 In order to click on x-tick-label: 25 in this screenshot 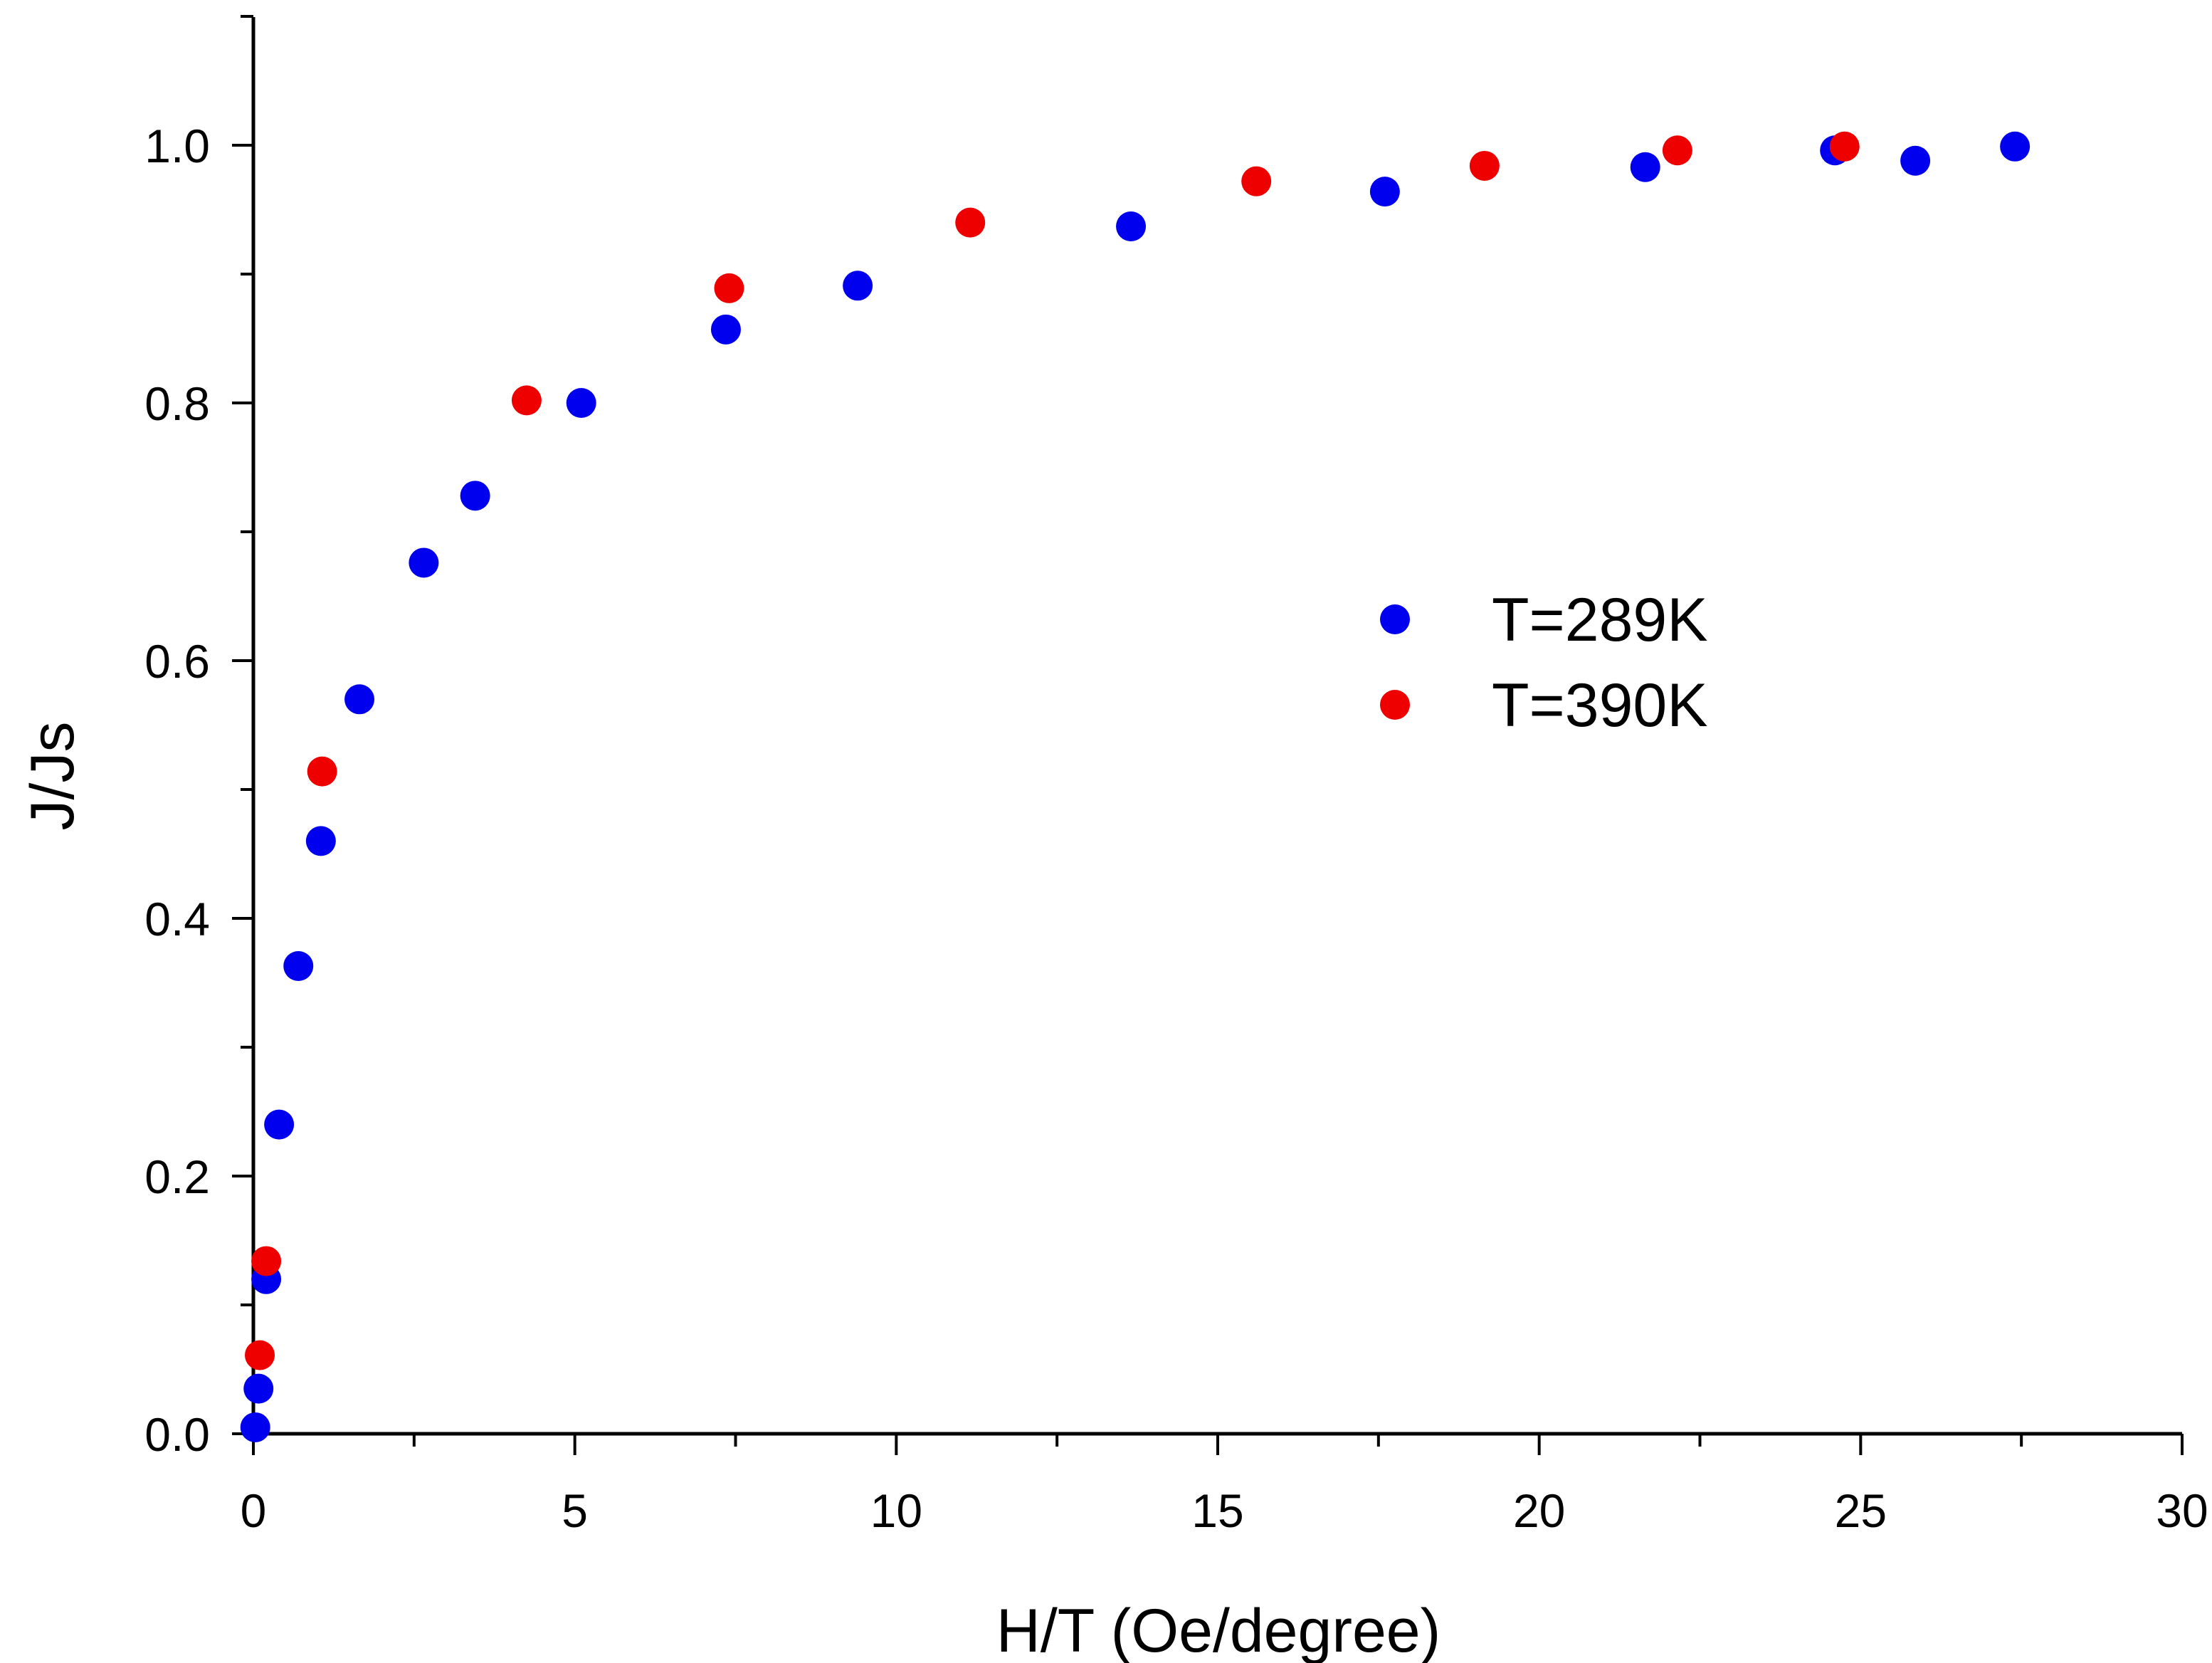, I will do `click(1861, 1510)`.